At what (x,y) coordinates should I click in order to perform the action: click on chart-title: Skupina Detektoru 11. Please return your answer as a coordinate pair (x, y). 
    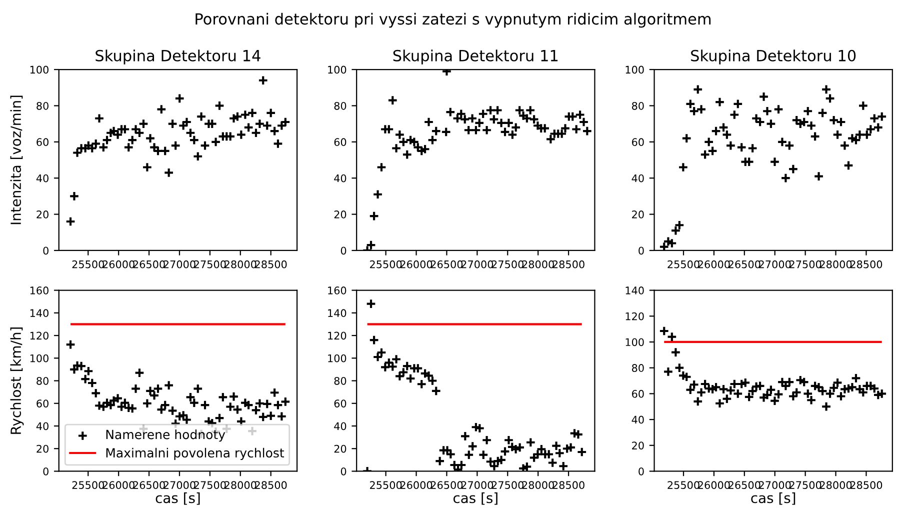
    Looking at the image, I should click on (475, 57).